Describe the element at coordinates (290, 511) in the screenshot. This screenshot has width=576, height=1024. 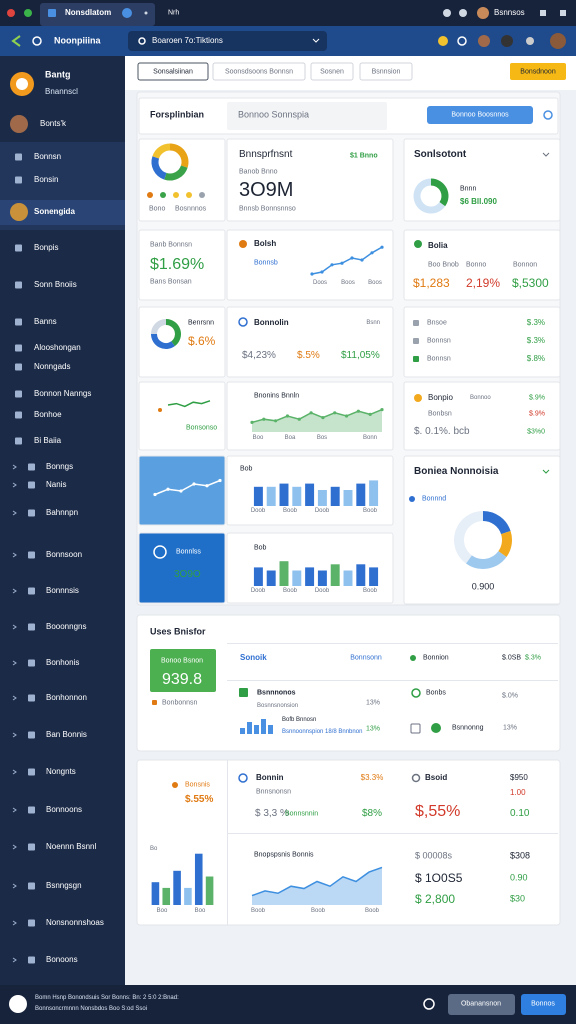
I see `x-label: Boob` at that location.